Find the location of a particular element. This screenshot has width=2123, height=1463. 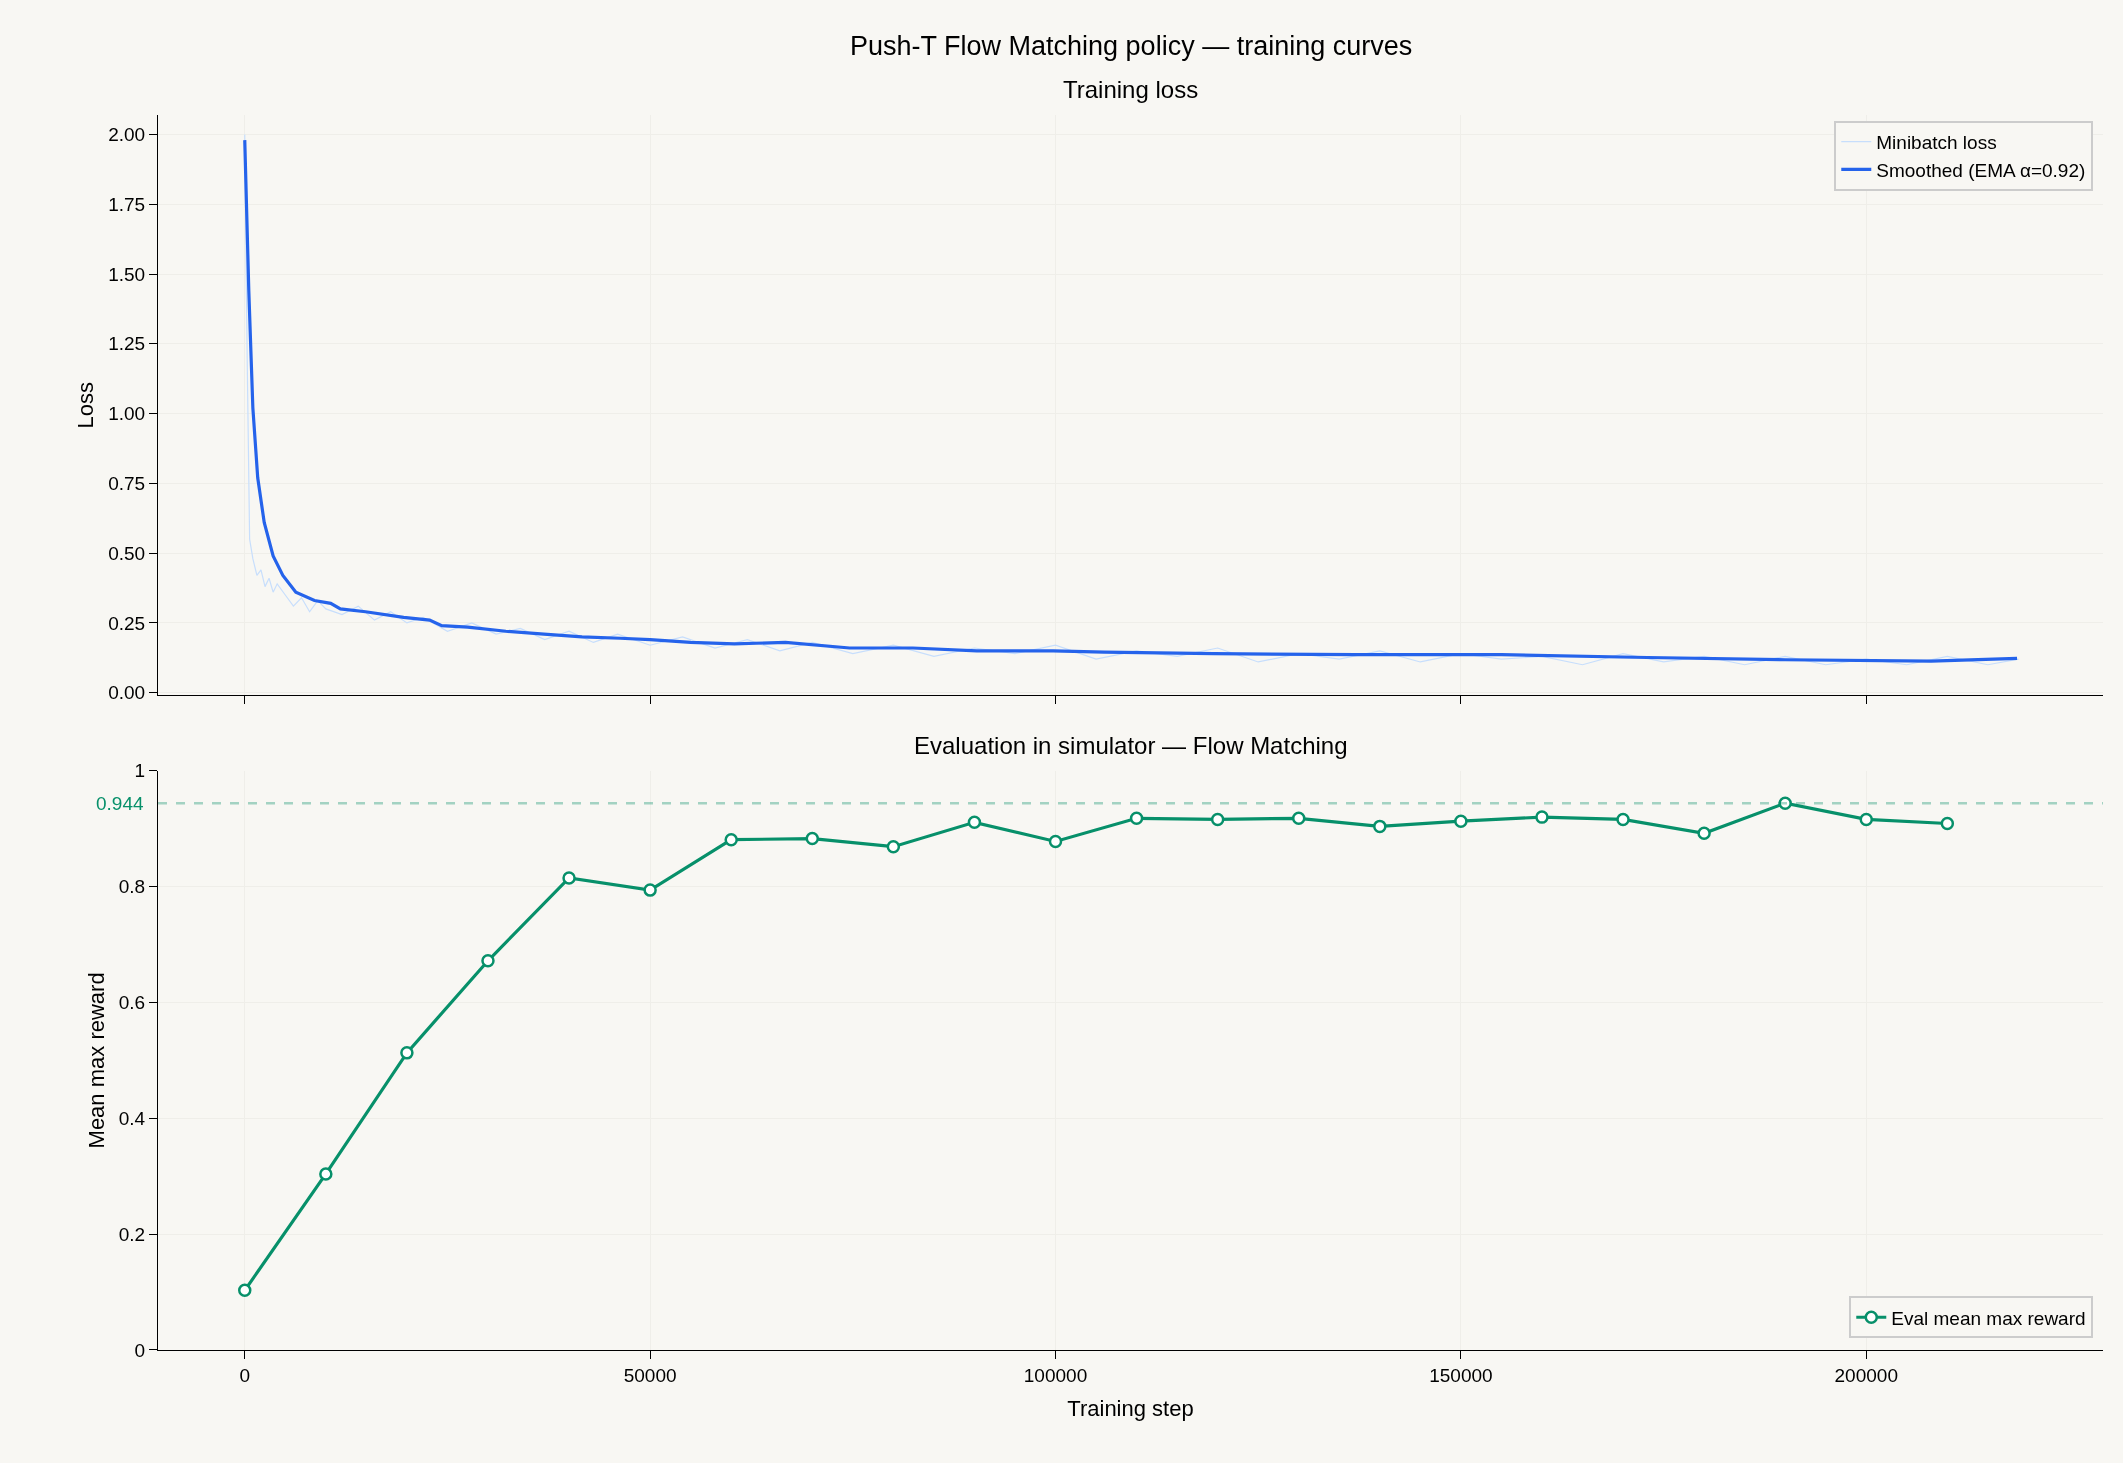

y-tick-label: 1.00 is located at coordinates (127, 414).